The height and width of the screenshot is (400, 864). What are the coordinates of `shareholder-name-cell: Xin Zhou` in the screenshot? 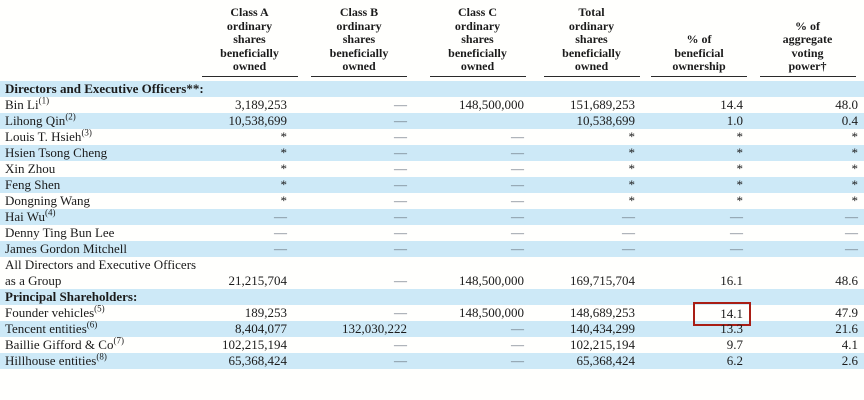 It's located at (30, 168).